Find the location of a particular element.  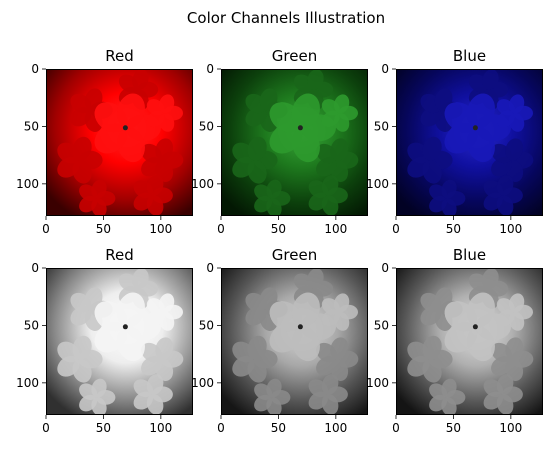

panel-color-blue: Blue 0 50 100 0 50 100 is located at coordinates (454, 141).